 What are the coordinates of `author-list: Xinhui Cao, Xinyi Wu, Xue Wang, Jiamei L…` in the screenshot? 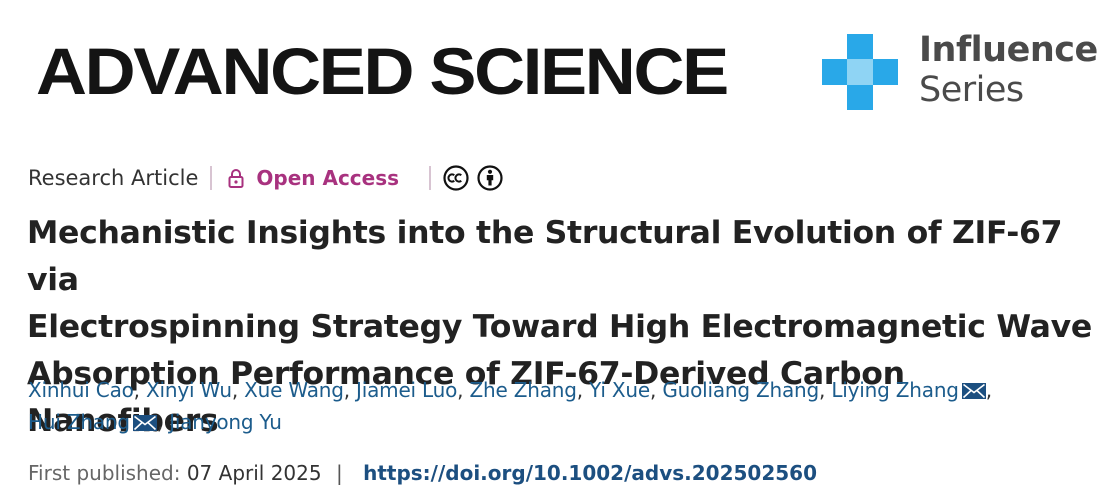 It's located at (510, 406).